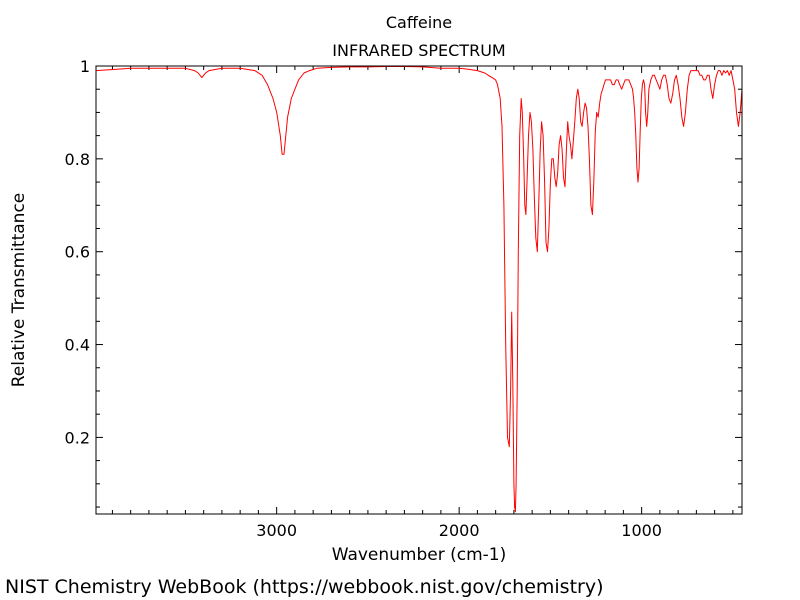  I want to click on x-tick-label: 1000, so click(641, 530).